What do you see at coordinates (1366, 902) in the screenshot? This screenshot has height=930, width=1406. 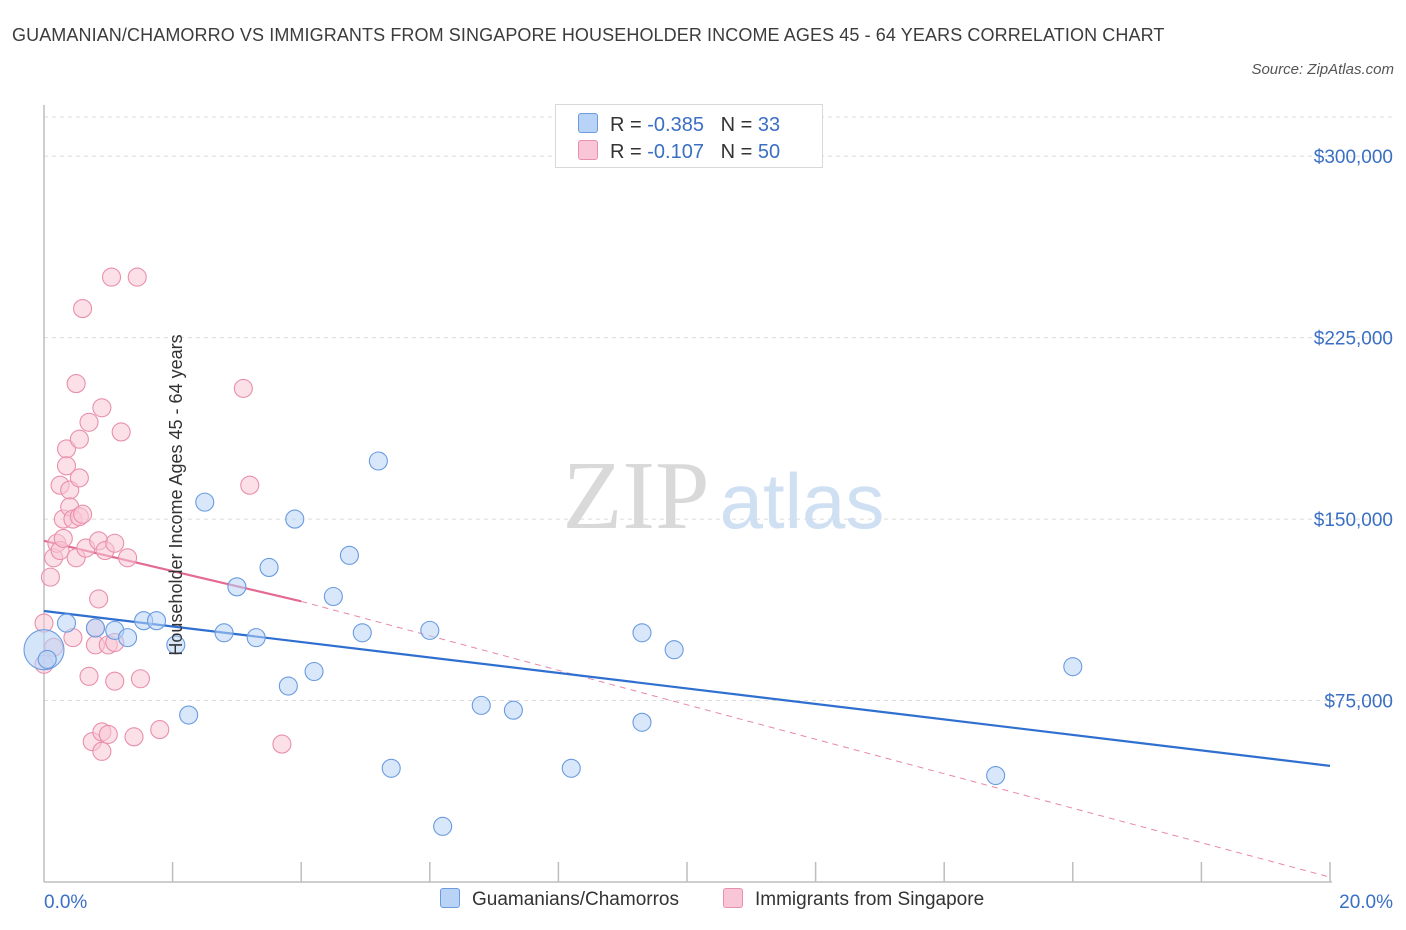 I see `x-tick-label: 20.0%` at bounding box center [1366, 902].